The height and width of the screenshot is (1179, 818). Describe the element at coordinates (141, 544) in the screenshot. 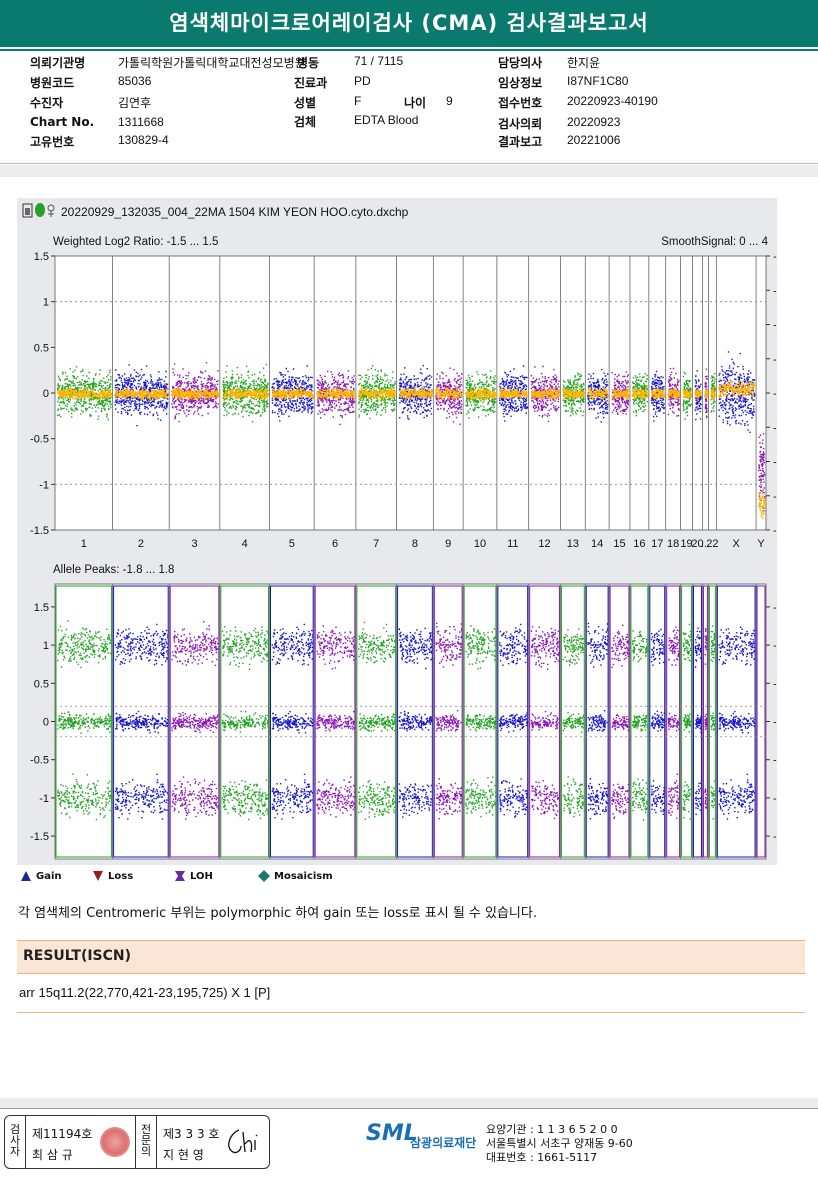

I see `chromosome-label: 2` at that location.